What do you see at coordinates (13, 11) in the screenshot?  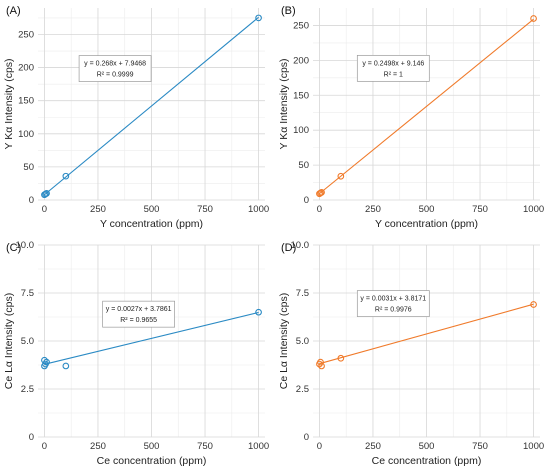 I see `panel-label: (A)` at bounding box center [13, 11].